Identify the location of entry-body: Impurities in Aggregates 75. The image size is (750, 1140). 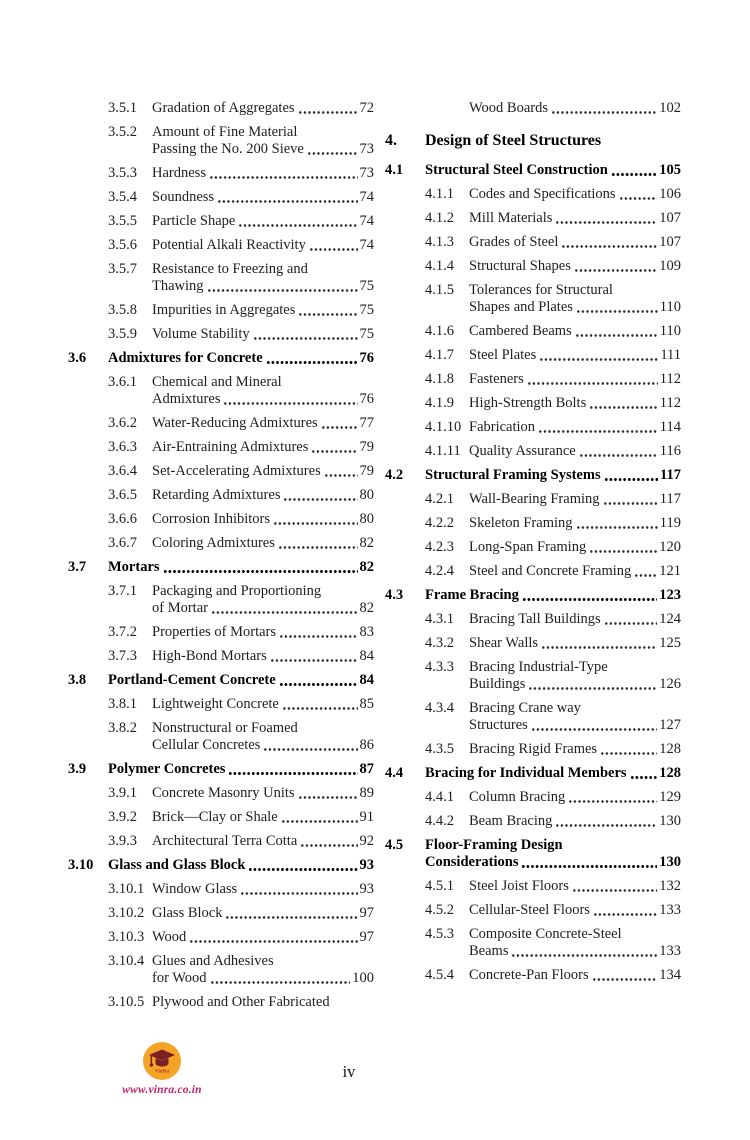
(263, 310).